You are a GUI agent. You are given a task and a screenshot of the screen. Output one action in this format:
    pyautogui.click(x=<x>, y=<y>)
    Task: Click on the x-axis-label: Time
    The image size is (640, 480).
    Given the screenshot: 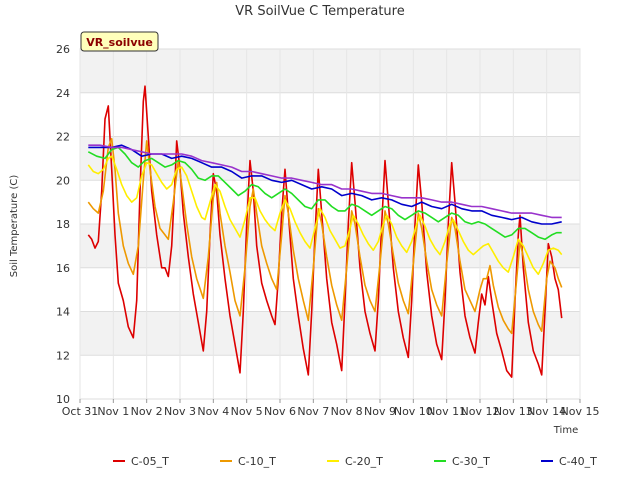 What is the action you would take?
    pyautogui.click(x=565, y=430)
    